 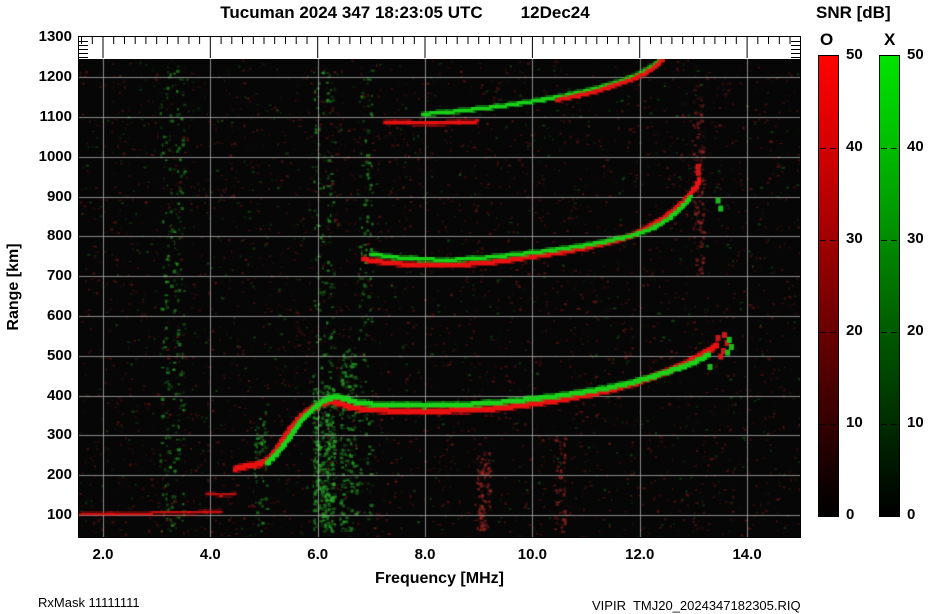 I want to click on y-tick-label-1200: 1200, so click(x=55, y=77).